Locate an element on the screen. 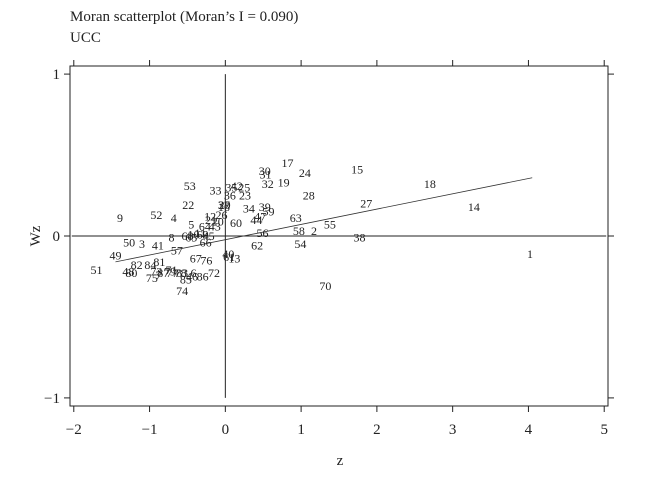  data-point-79: 79 is located at coordinates (170, 272).